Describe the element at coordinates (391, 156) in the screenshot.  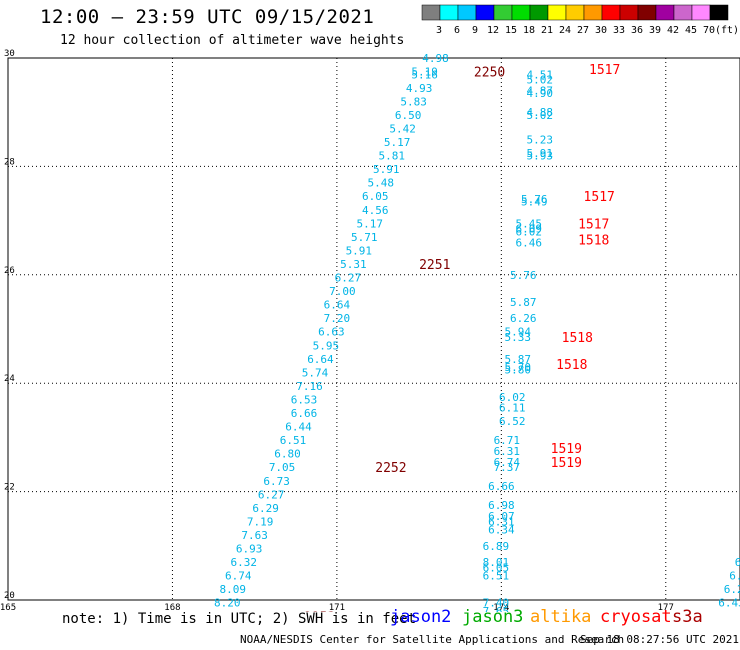
I see `wave-height-value: 5.81` at that location.